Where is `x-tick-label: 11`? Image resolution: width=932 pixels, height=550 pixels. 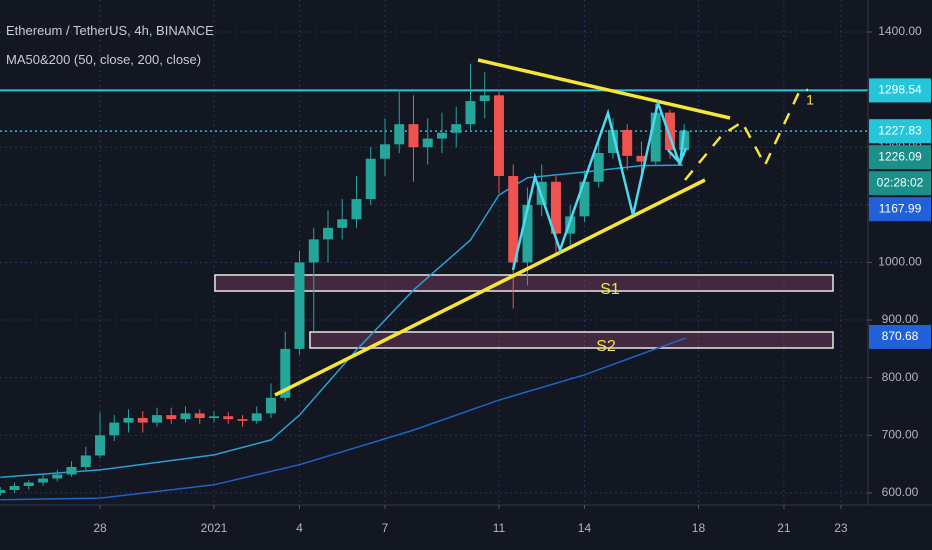 x-tick-label: 11 is located at coordinates (499, 528).